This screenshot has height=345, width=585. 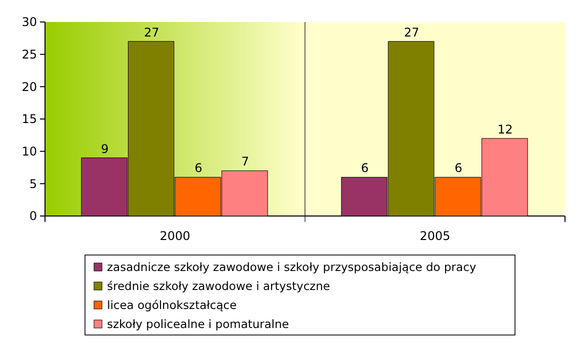 What do you see at coordinates (104, 149) in the screenshot?
I see `data-label: 9` at bounding box center [104, 149].